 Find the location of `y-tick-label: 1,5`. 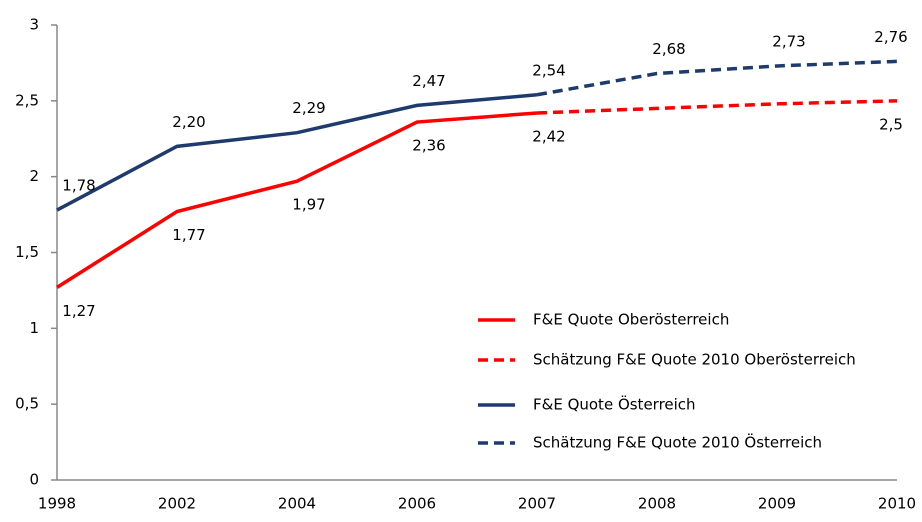

y-tick-label: 1,5 is located at coordinates (27, 252).